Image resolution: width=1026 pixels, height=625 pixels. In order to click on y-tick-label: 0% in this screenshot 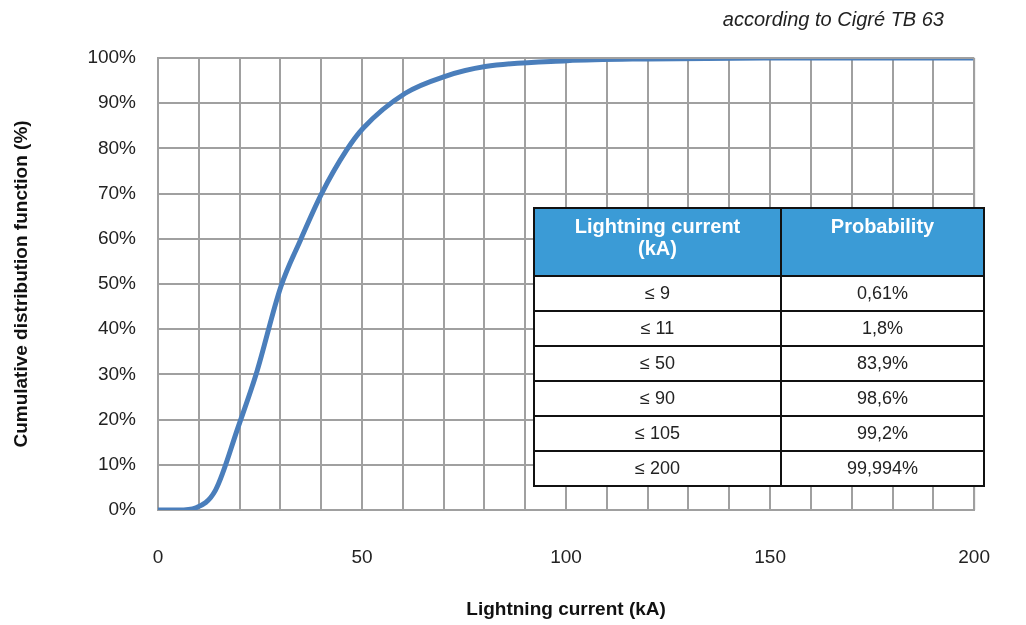, I will do `click(122, 509)`.